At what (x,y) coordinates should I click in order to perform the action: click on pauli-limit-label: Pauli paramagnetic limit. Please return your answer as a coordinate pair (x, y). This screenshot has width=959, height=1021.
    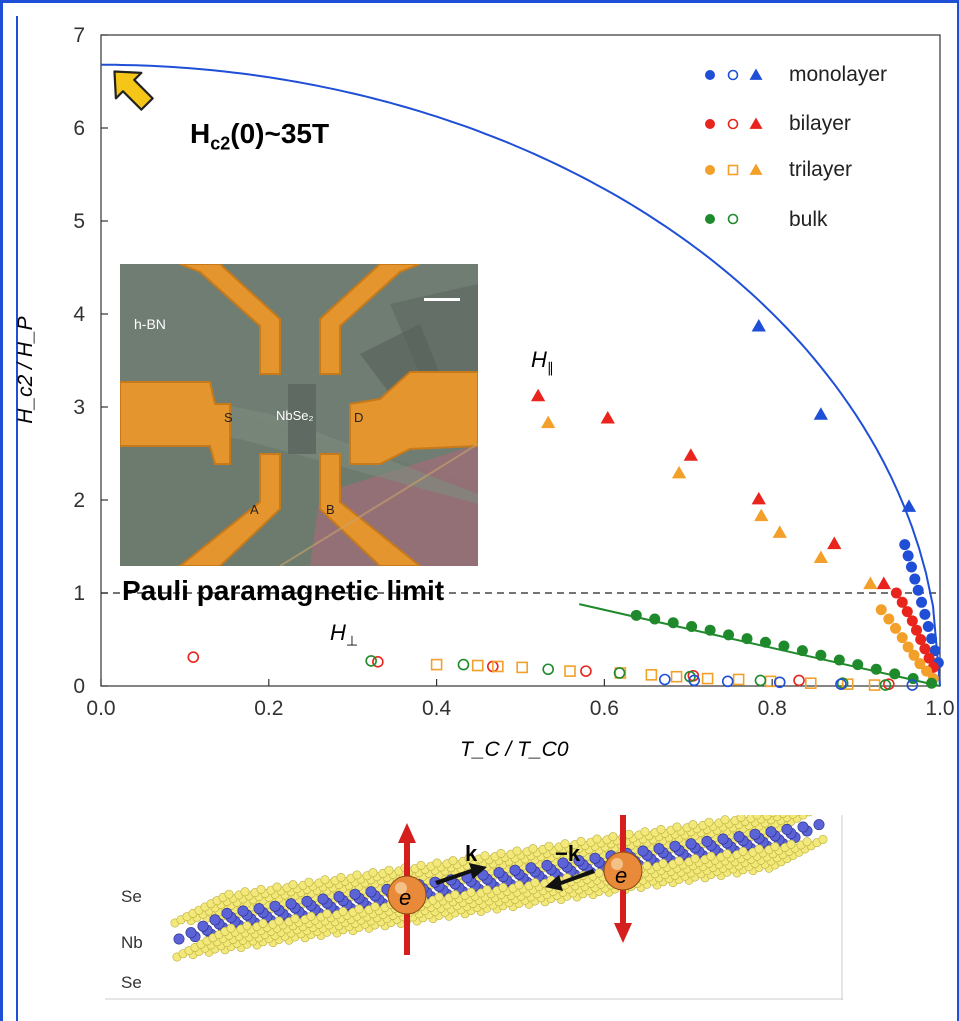
    Looking at the image, I should click on (283, 590).